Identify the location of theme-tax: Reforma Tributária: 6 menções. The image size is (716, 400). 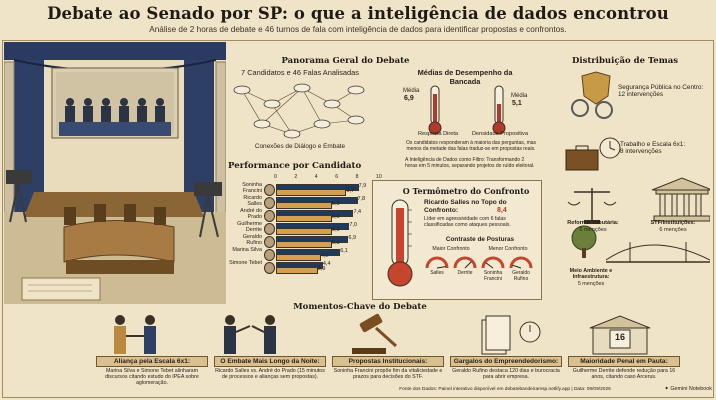
(593, 226).